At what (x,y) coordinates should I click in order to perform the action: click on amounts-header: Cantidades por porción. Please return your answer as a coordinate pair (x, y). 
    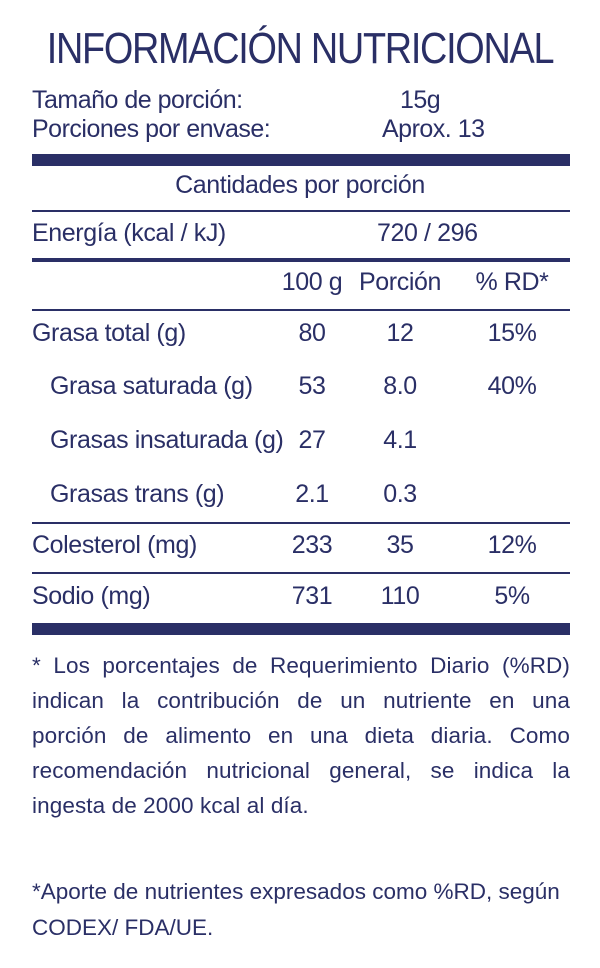
    Looking at the image, I should click on (300, 185).